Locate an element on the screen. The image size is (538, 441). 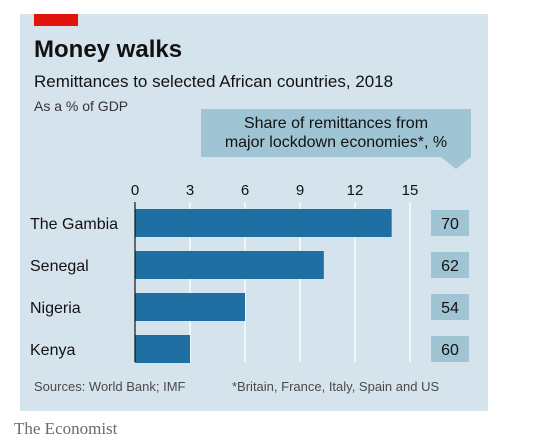
share-header-box is located at coordinates (336, 133).